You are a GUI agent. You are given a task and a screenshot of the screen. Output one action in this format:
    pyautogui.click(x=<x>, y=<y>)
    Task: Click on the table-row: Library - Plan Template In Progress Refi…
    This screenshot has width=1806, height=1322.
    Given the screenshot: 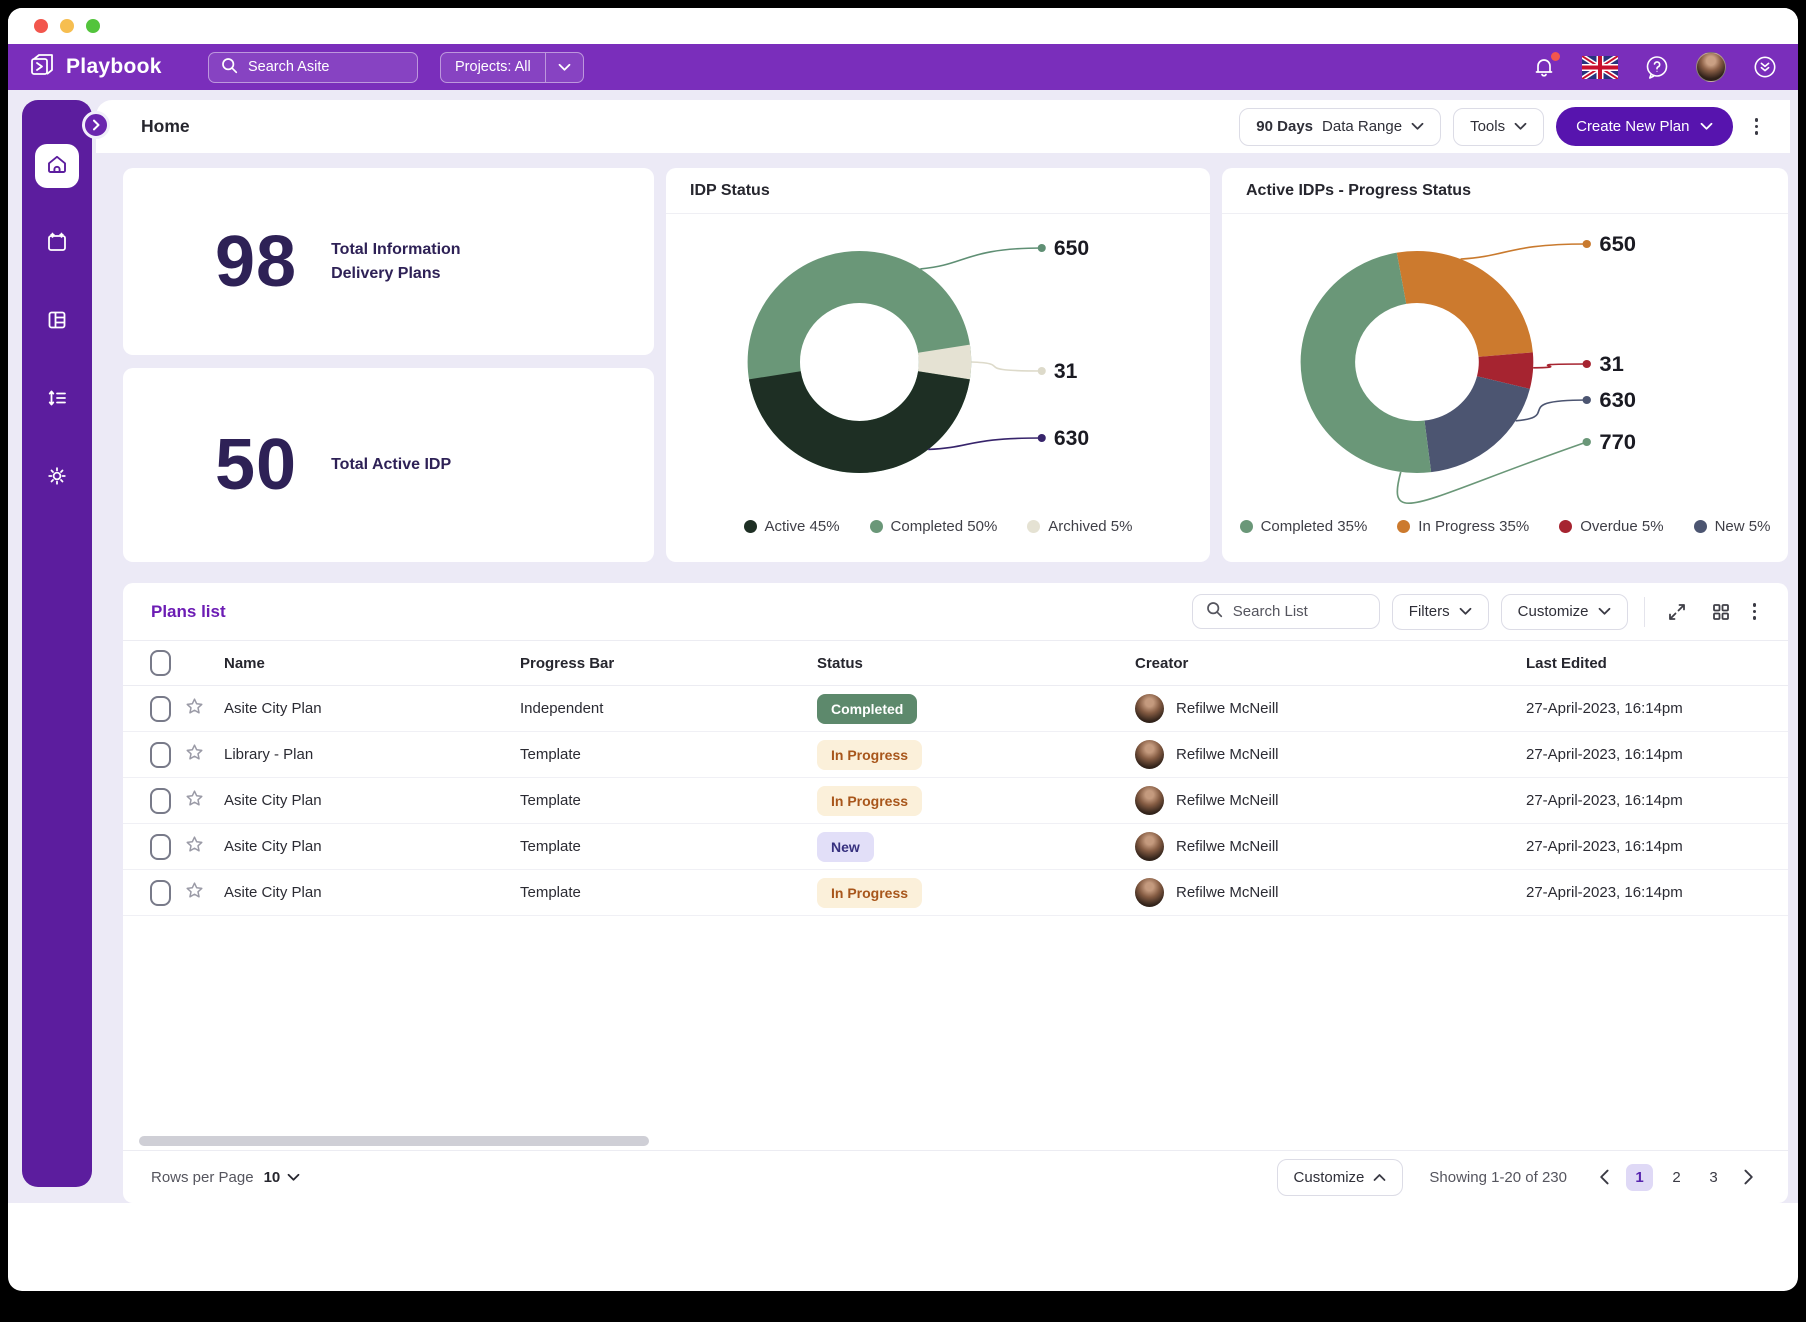 What is the action you would take?
    pyautogui.click(x=955, y=755)
    